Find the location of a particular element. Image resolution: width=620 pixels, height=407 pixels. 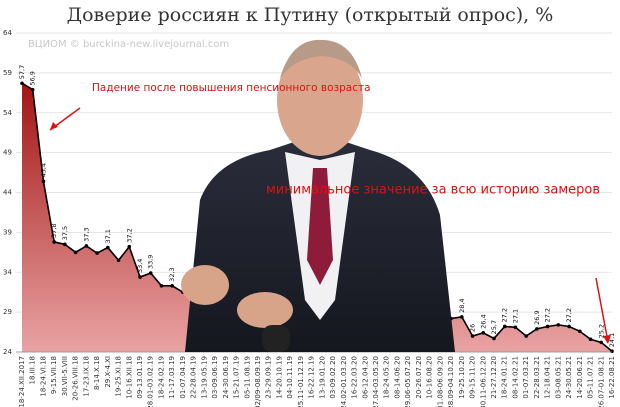

x-tick-label: 19-25.XI.18 is located at coordinates (119, 376).